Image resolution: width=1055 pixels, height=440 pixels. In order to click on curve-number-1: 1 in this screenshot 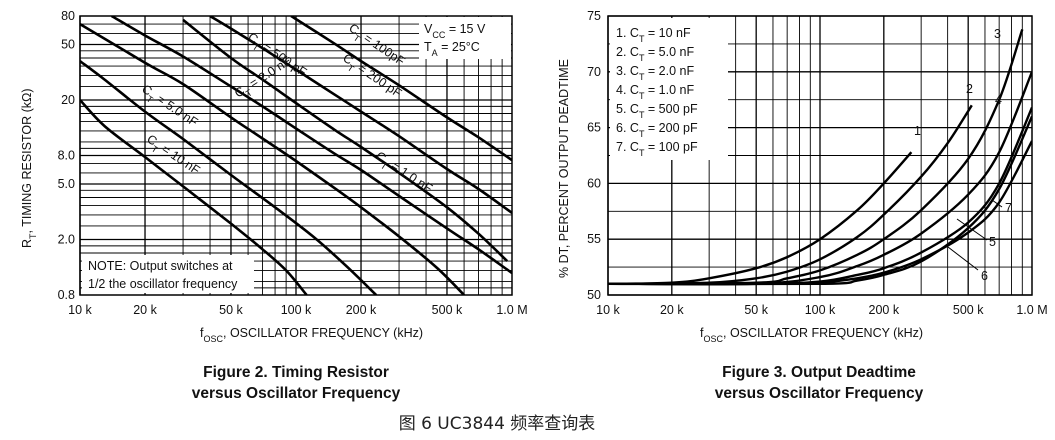, I will do `click(917, 131)`.